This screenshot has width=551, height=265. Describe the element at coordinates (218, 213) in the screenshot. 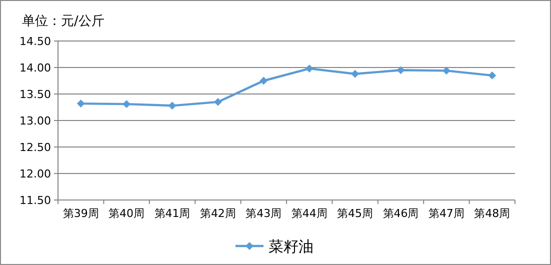

I see `x-tick-label: 第42周` at that location.